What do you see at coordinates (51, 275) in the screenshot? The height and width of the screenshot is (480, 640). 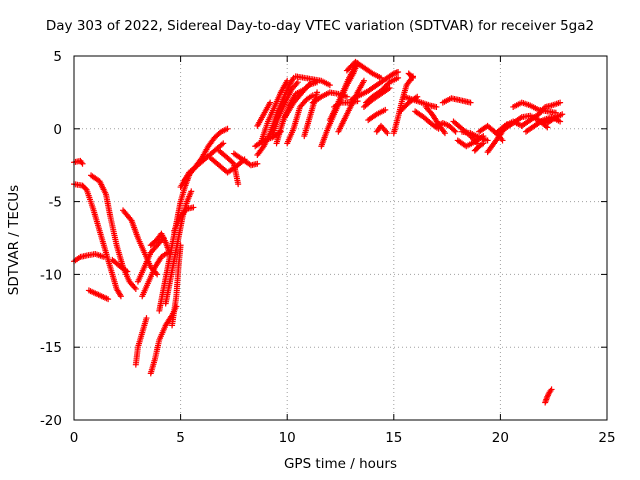 I see `y-tick-label: -10` at bounding box center [51, 275].